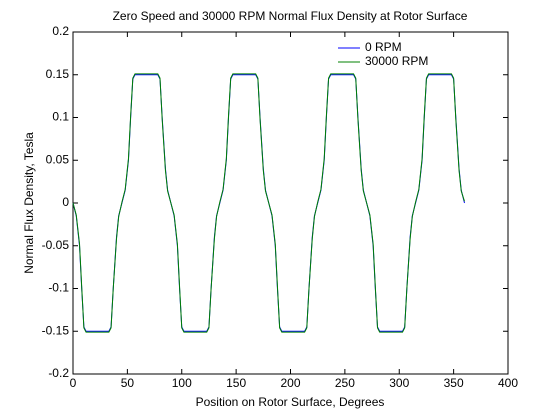 The height and width of the screenshot is (420, 560). I want to click on y-tick-label: -0.05, so click(56, 245).